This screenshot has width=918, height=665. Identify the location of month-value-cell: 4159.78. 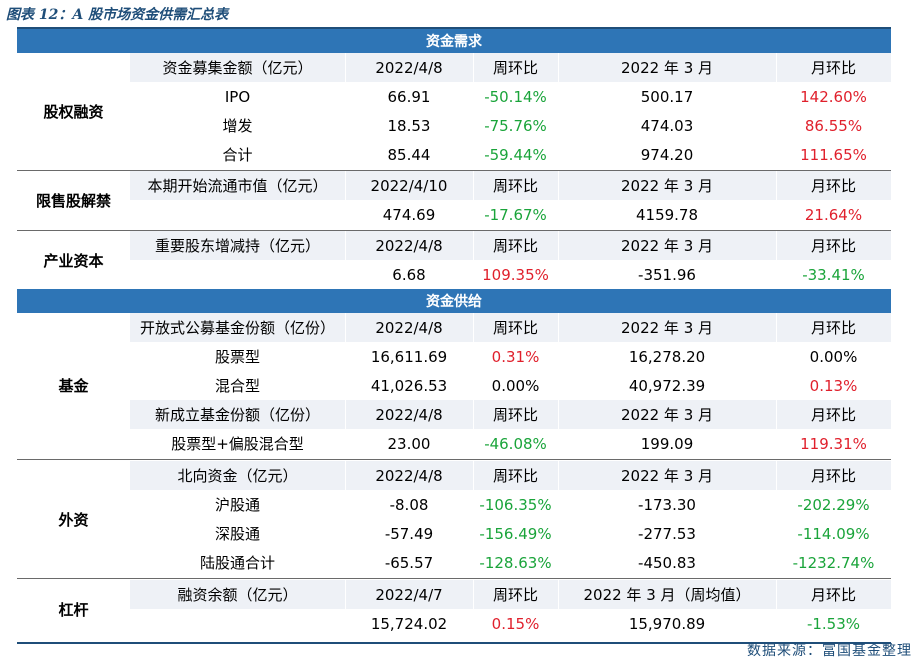
(667, 214).